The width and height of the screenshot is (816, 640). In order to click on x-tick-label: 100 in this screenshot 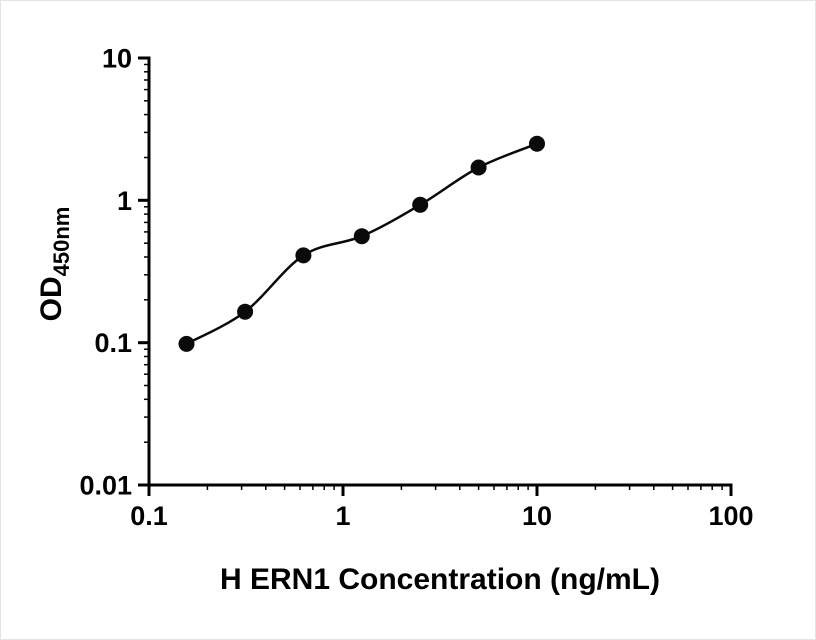, I will do `click(730, 516)`.